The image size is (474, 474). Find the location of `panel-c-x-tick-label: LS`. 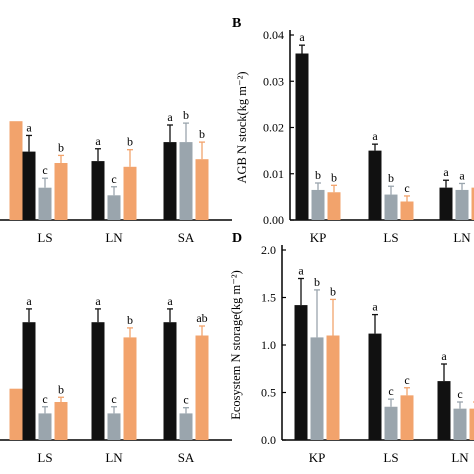

panel-c-x-tick-label: LS is located at coordinates (44, 457).